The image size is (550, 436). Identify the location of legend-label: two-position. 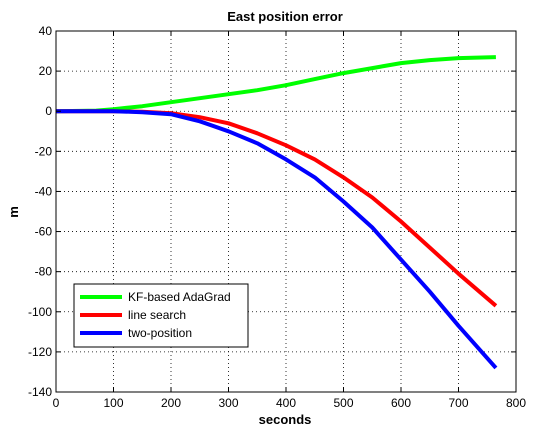
(160, 333).